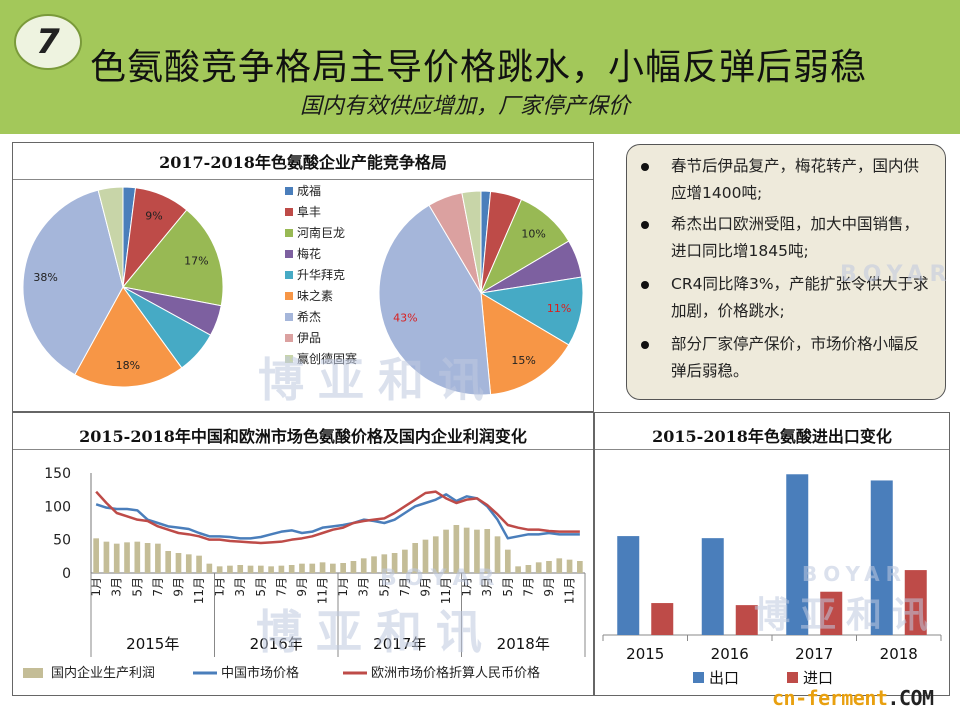  What do you see at coordinates (786, 238) in the screenshot?
I see `note-item: 希杰出口欧洲受阻，加大中国销售，进口同比增1845吨;` at bounding box center [786, 238].